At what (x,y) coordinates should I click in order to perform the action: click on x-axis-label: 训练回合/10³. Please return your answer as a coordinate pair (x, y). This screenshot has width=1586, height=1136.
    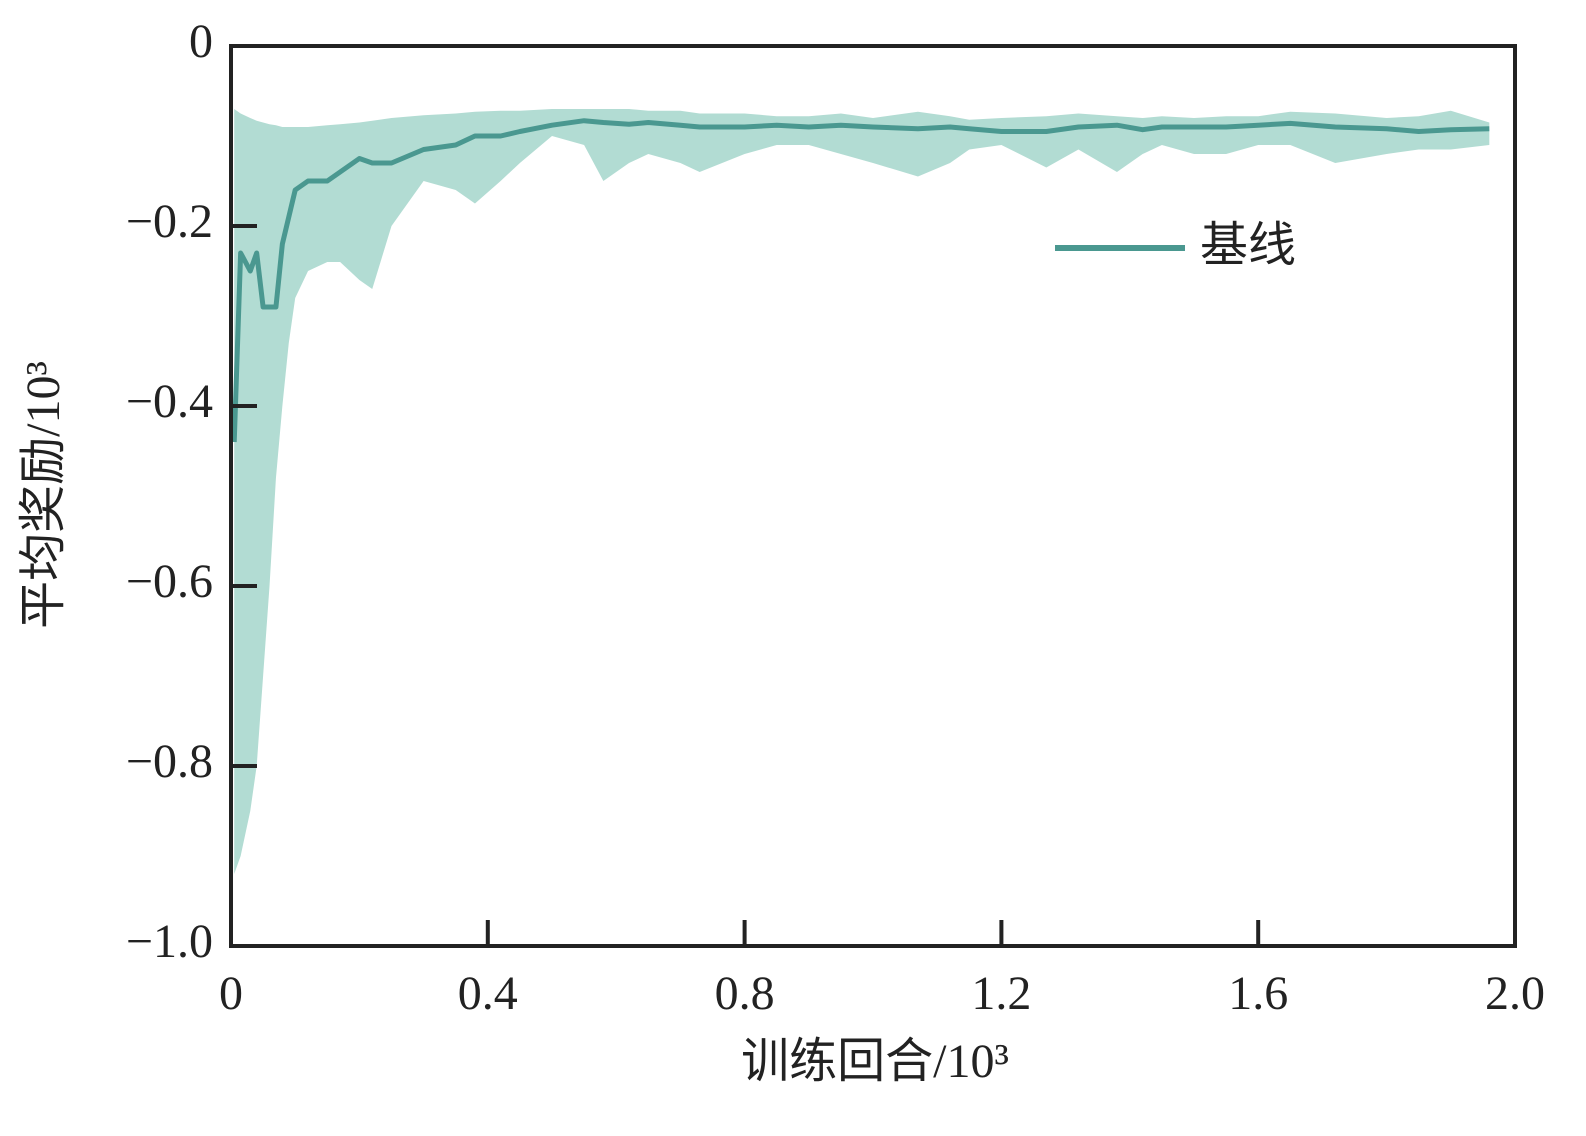
    Looking at the image, I should click on (875, 1061).